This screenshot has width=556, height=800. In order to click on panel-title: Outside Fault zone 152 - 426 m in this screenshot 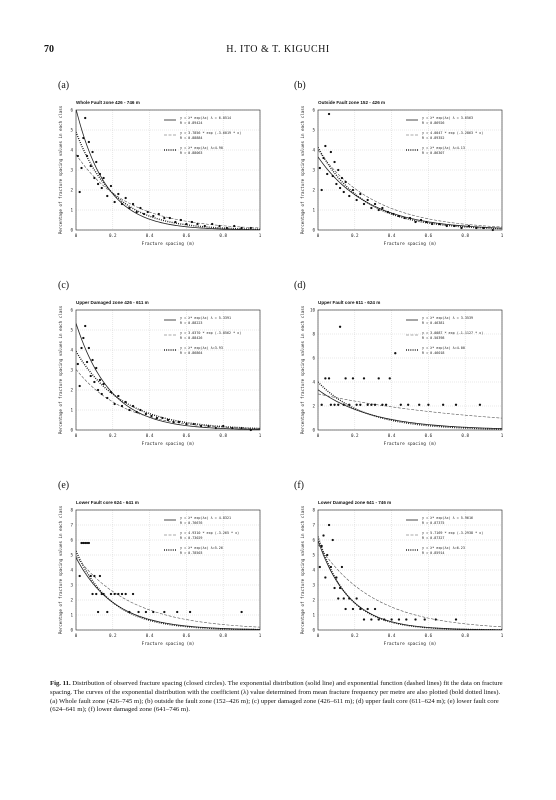, I will do `click(352, 102)`.